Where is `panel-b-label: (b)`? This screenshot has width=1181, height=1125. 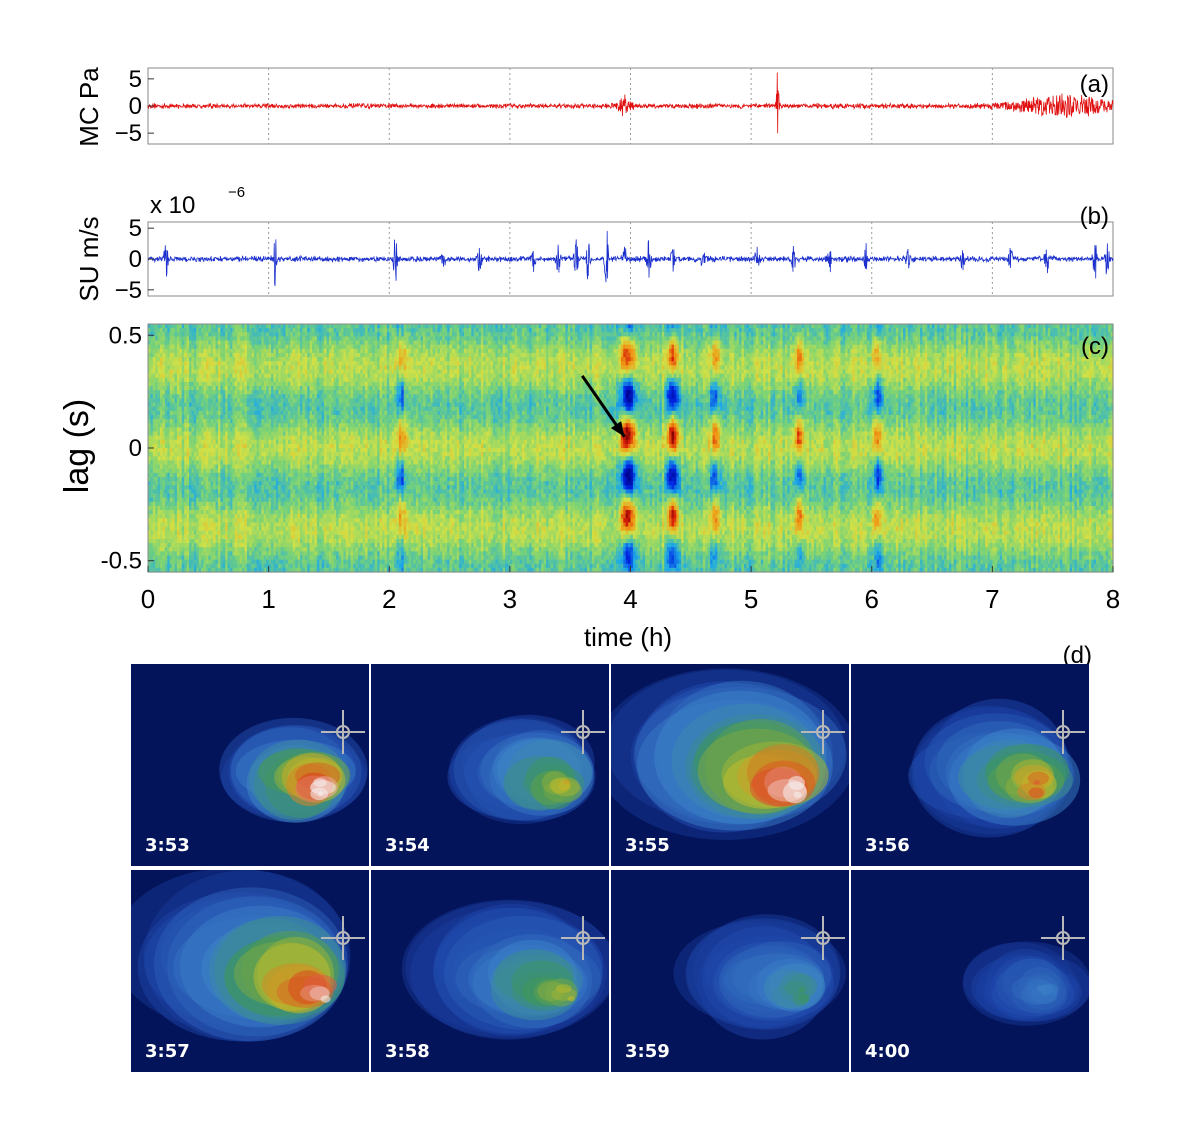
panel-b-label: (b) is located at coordinates (1094, 216).